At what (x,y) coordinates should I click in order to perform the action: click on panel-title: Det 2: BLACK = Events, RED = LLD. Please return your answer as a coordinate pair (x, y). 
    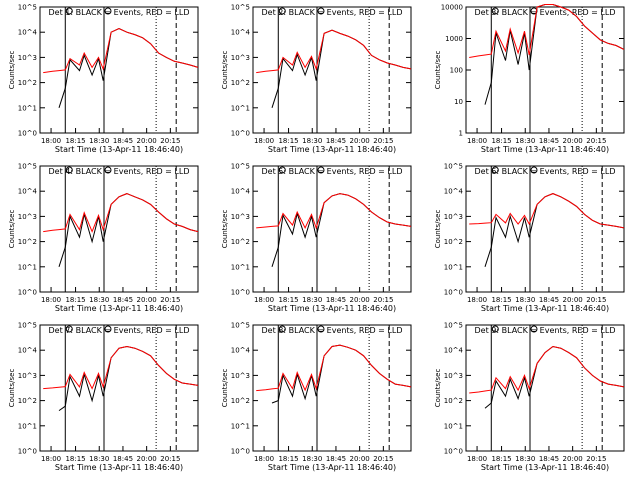
    Looking at the image, I should click on (332, 12).